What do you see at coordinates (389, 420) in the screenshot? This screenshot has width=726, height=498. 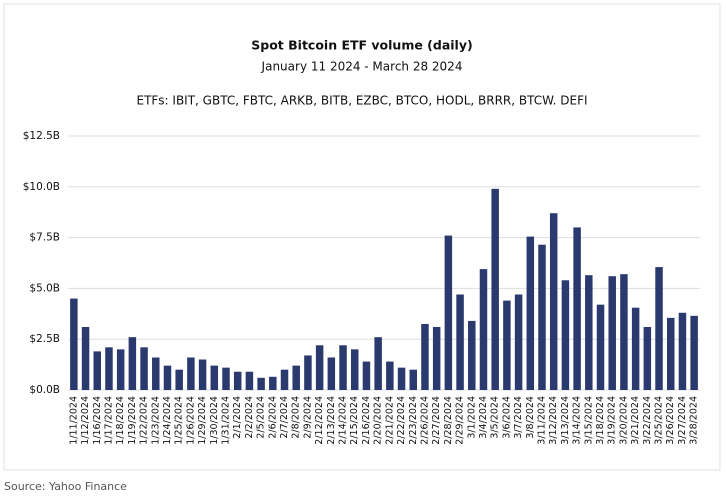 I see `x-tick-label: 2/21/2024` at bounding box center [389, 420].